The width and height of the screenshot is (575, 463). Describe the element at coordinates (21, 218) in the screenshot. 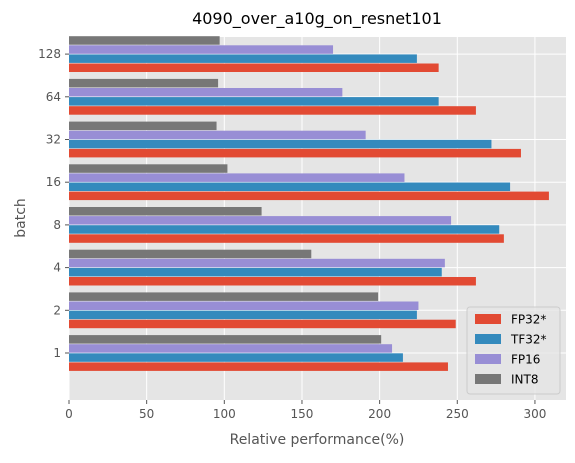

I see `y-axis-label: batch` at that location.